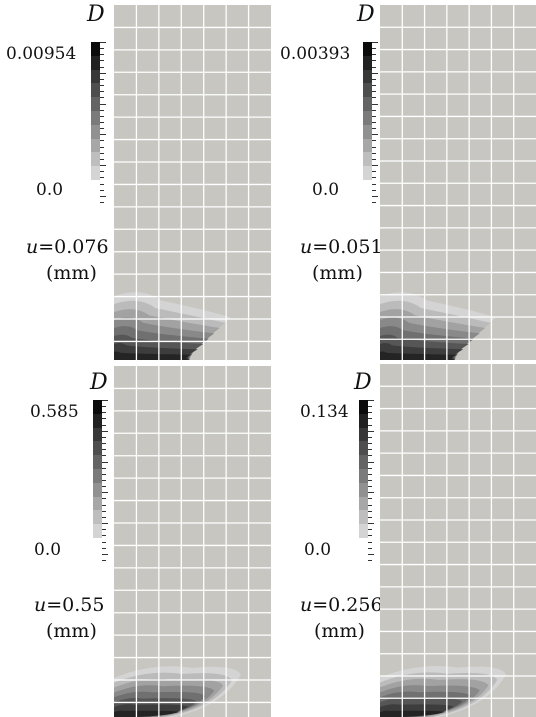 The image size is (536, 717). What do you see at coordinates (341, 247) in the screenshot?
I see `displacement-label: u=0.051` at bounding box center [341, 247].